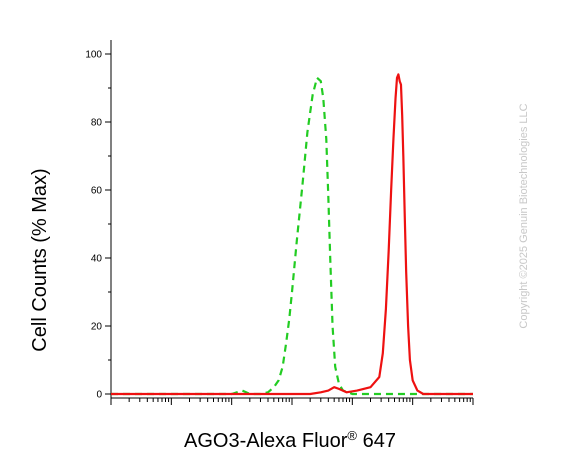 This screenshot has width=567, height=476. I want to click on y-axis: 0 20 40 60 80 100, so click(98, 225).